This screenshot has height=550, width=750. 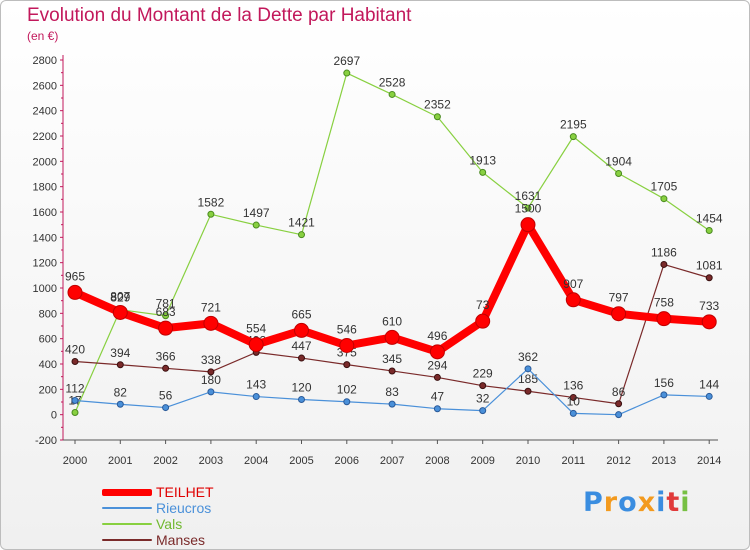 I want to click on logo-letter: t, so click(x=673, y=502).